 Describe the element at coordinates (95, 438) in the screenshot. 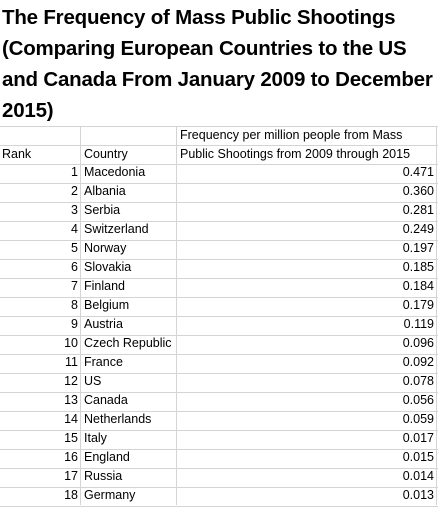

I see `country-cell: Italy` at that location.